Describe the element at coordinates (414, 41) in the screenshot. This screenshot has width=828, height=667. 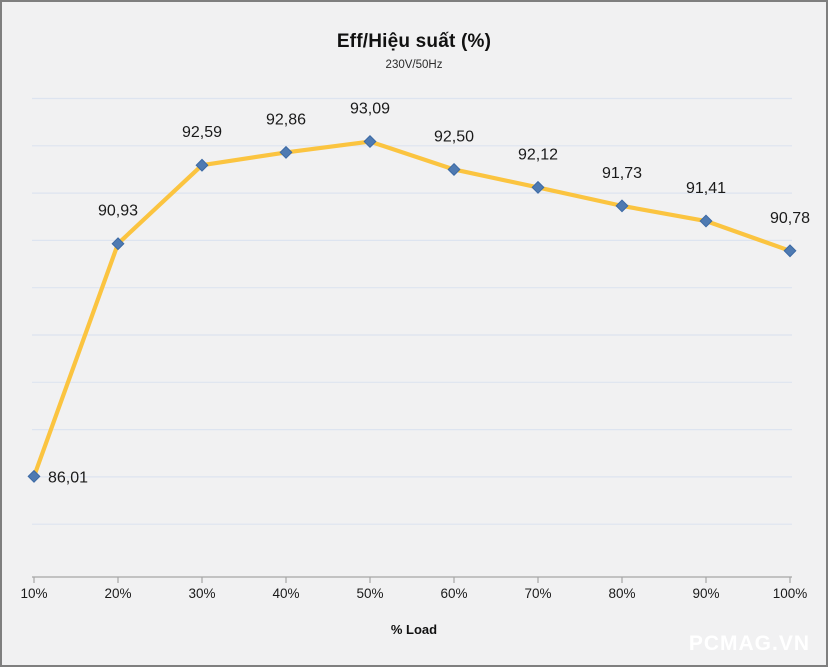
I see `chart-title: Eff/Hiệu suất (%)` at that location.